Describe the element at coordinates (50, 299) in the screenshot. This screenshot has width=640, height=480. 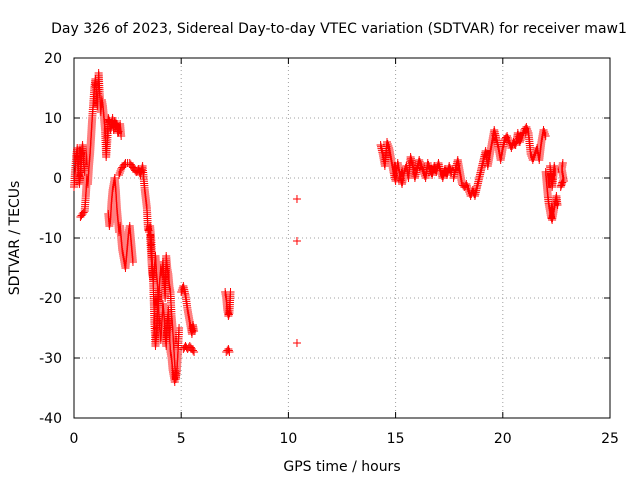
I see `y-tick-label: -20` at that location.